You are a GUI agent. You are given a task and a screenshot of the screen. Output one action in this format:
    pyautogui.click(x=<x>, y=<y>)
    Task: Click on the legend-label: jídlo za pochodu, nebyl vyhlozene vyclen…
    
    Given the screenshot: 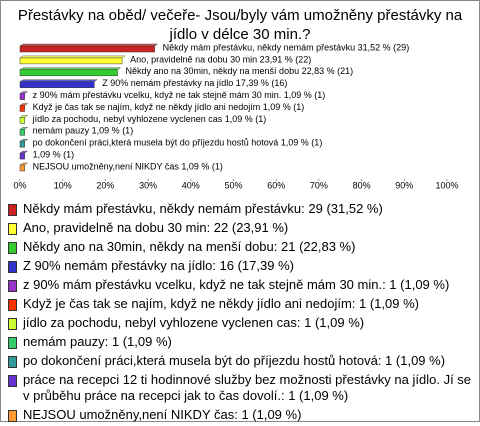 What is the action you would take?
    pyautogui.click(x=194, y=322)
    